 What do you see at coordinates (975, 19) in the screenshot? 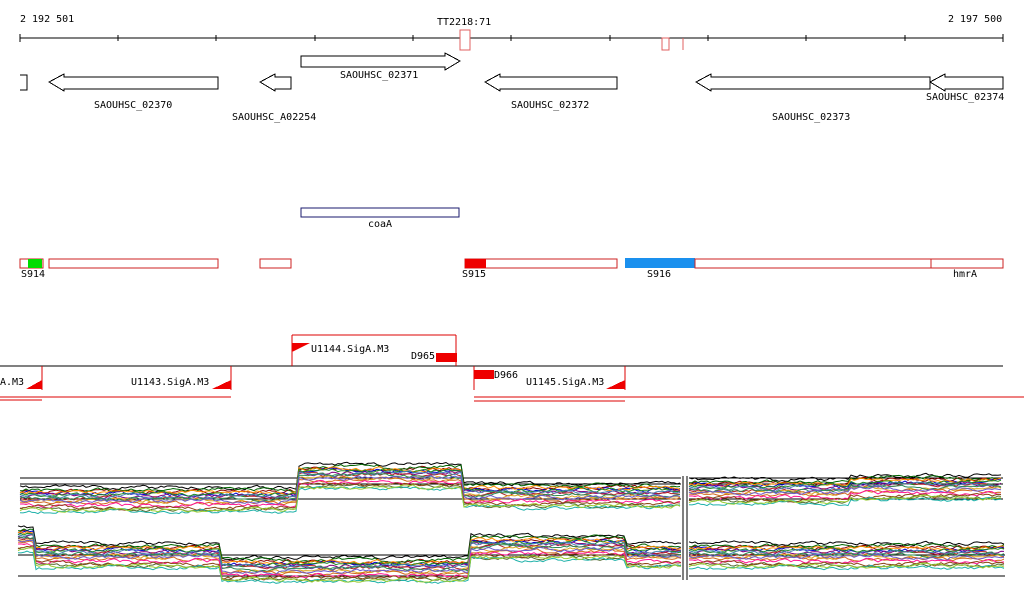
I see `ruler-end-label: 2 197 500` at bounding box center [975, 19].